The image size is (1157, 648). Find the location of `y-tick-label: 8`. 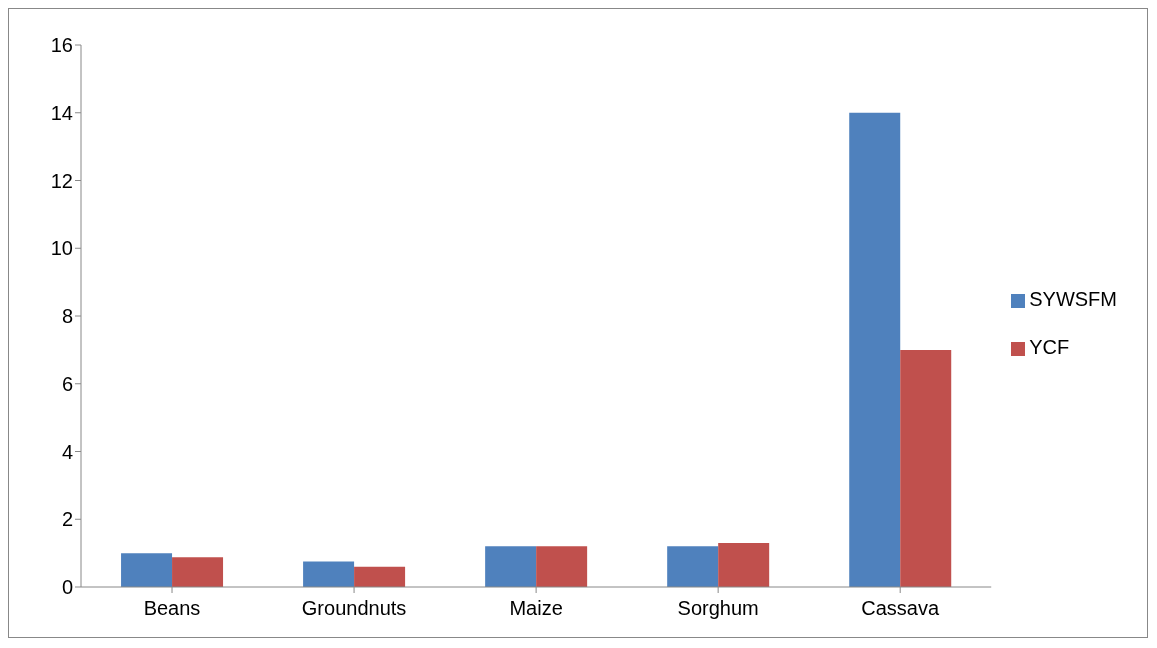

y-tick-label: 8 is located at coordinates (67, 316).